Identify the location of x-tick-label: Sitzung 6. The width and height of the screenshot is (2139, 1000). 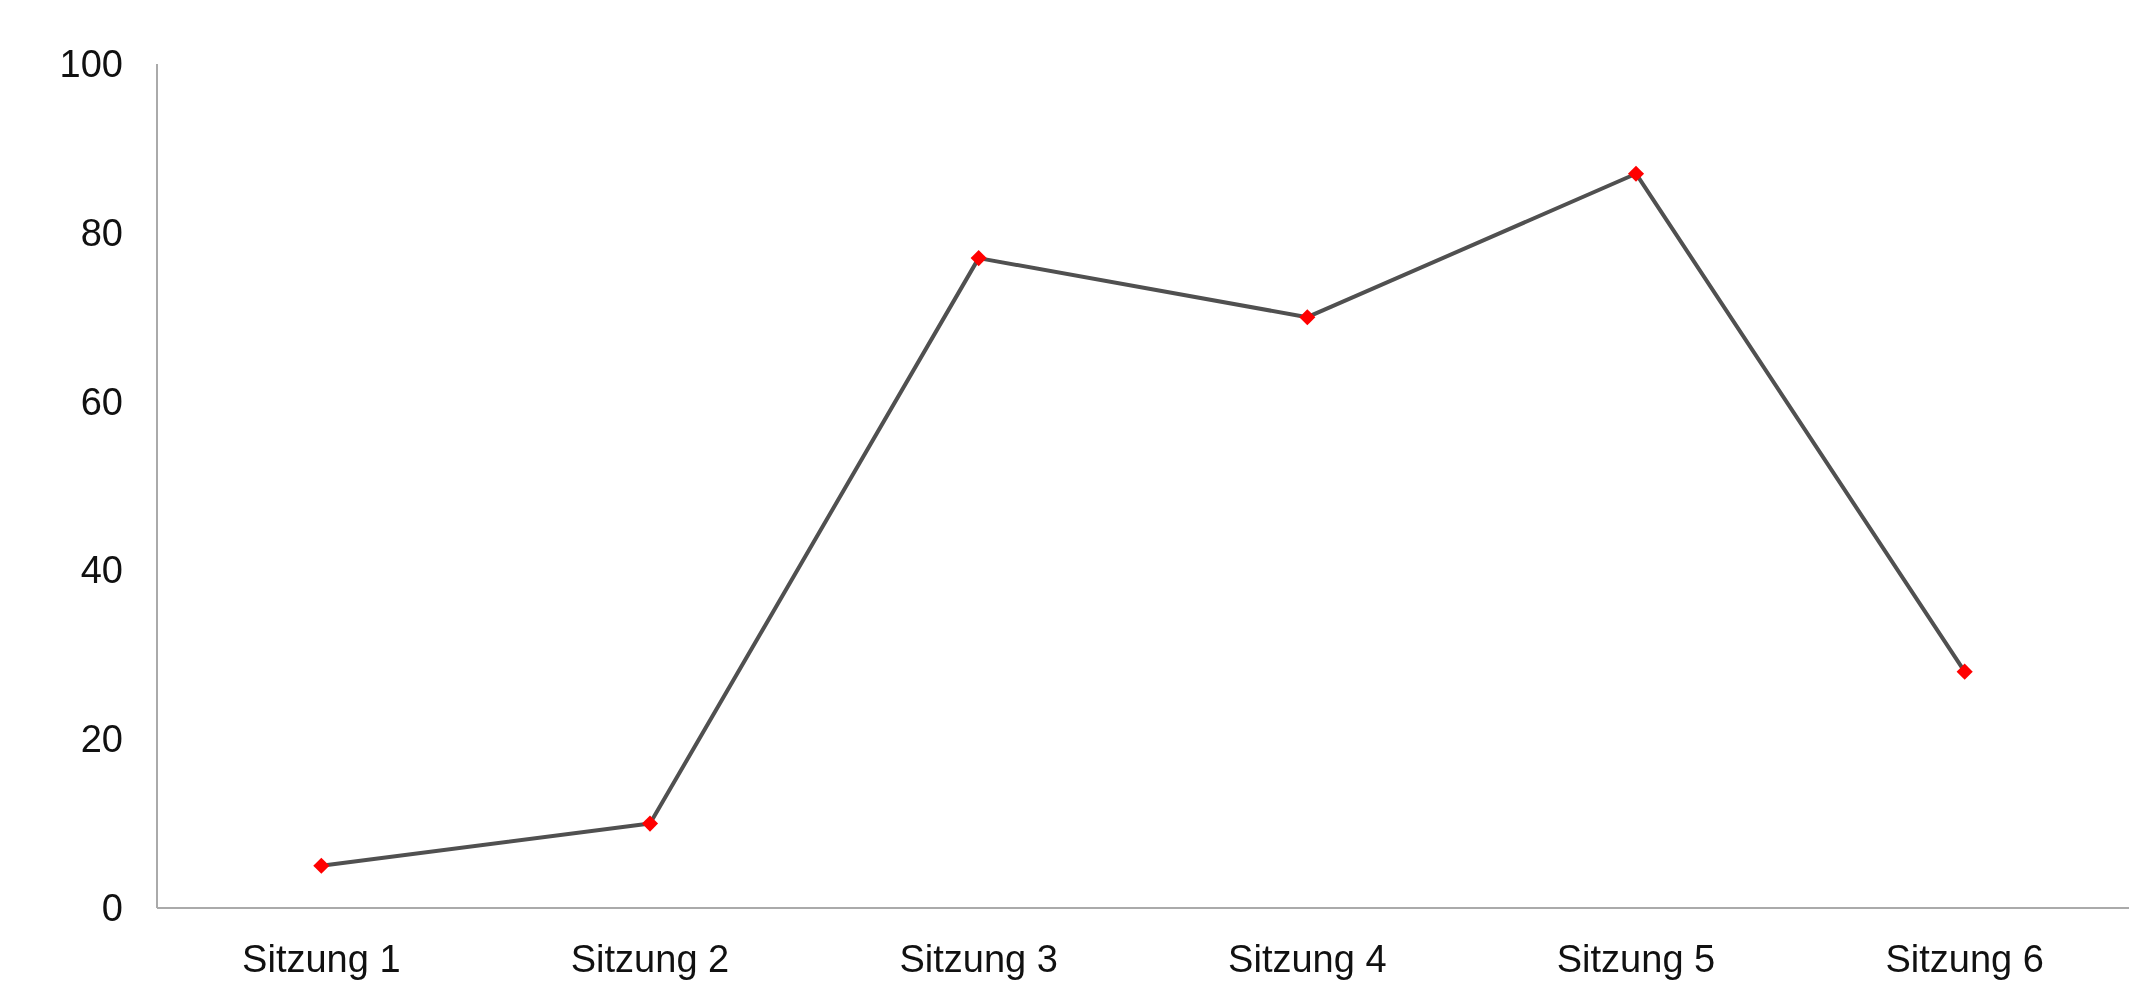
(1964, 959).